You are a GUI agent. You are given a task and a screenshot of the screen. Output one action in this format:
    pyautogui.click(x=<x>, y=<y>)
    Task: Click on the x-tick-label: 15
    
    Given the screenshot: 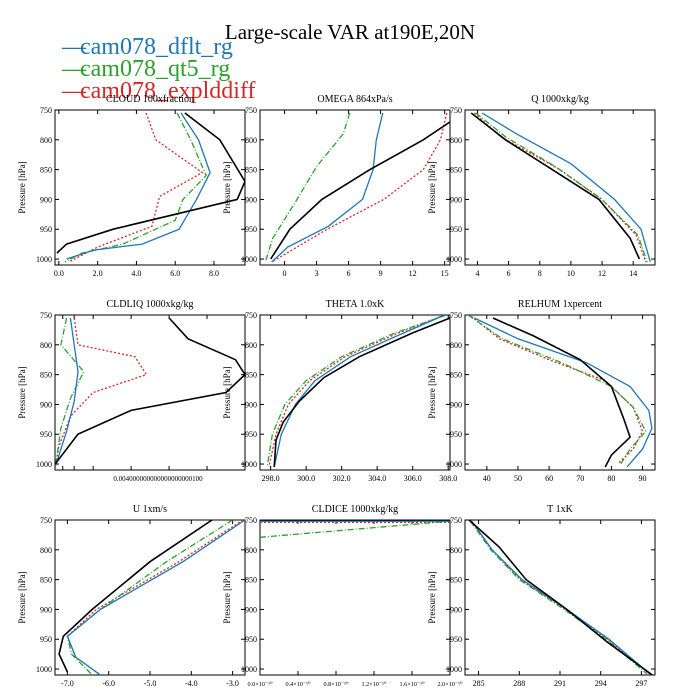 What is the action you would take?
    pyautogui.click(x=445, y=273)
    